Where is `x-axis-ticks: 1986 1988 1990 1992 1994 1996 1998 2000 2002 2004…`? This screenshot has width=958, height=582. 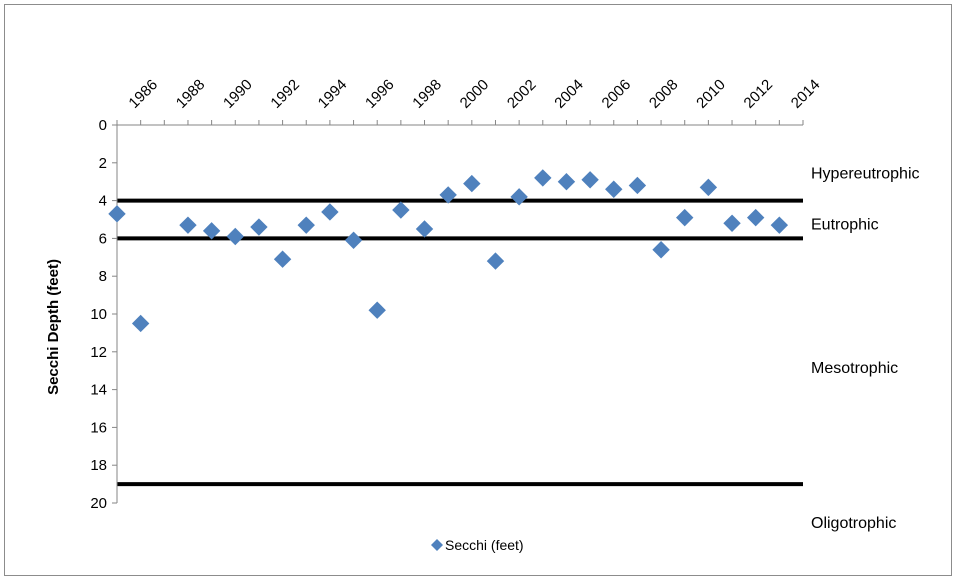
x-axis-ticks: 1986 1988 1990 1992 1994 1996 1998 2000 2002 2004… is located at coordinates (470, 100).